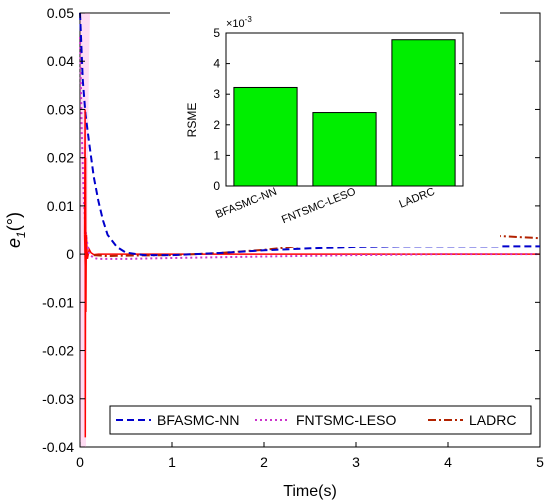 This screenshot has height=502, width=550. Describe the element at coordinates (60, 61) in the screenshot. I see `y-tick-label: 0.04` at that location.